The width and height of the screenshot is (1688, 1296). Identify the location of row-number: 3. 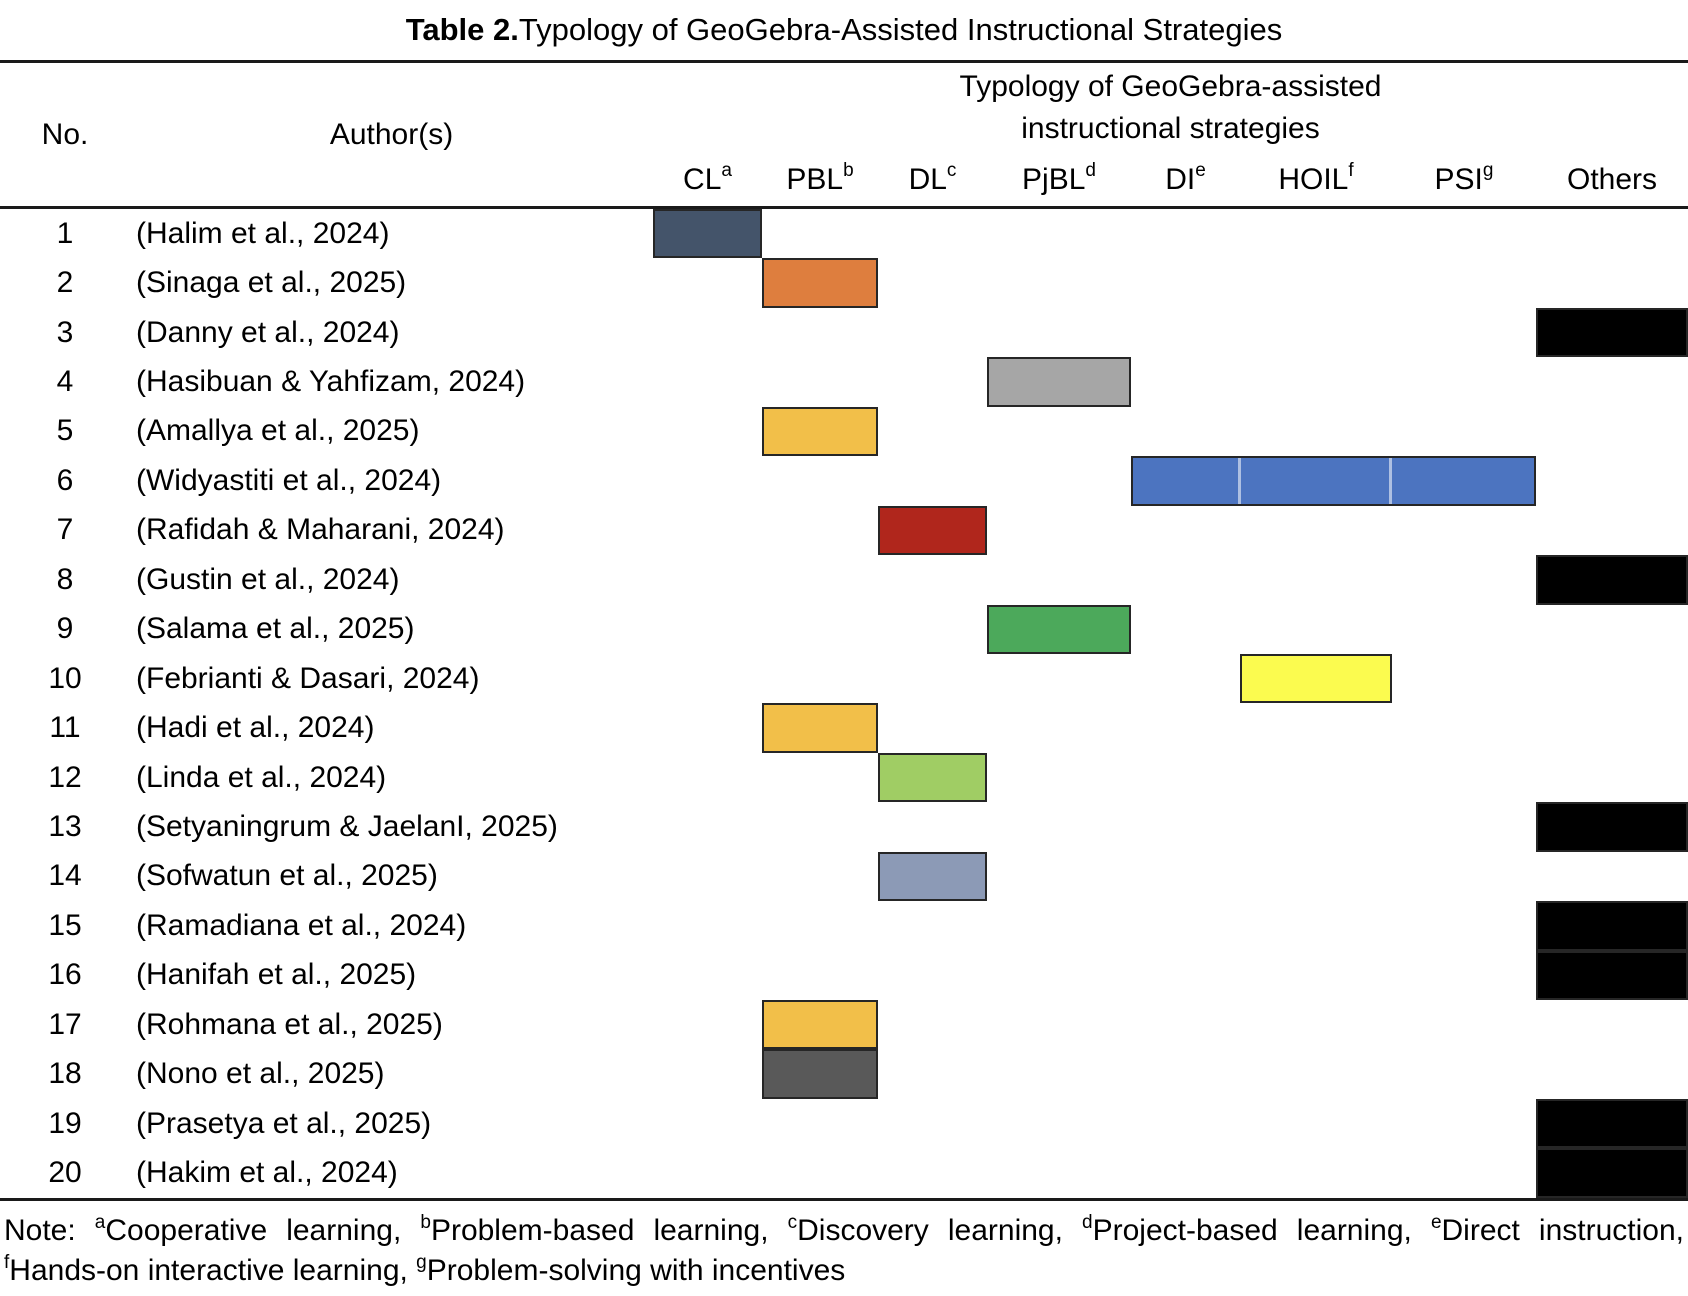
(65, 332).